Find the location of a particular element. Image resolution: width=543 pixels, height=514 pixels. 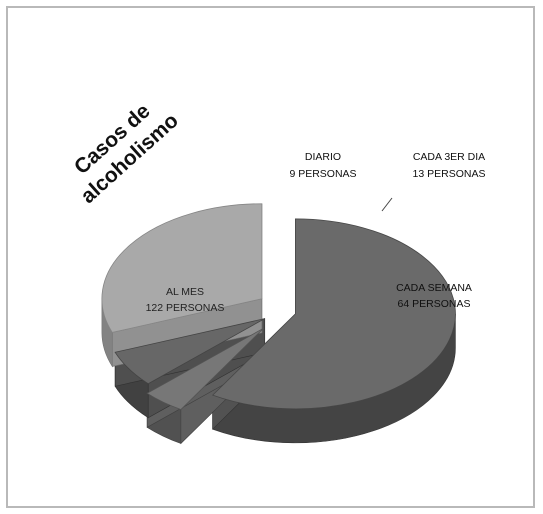

slice-label-al-mes-line-1: AL MES is located at coordinates (185, 292).